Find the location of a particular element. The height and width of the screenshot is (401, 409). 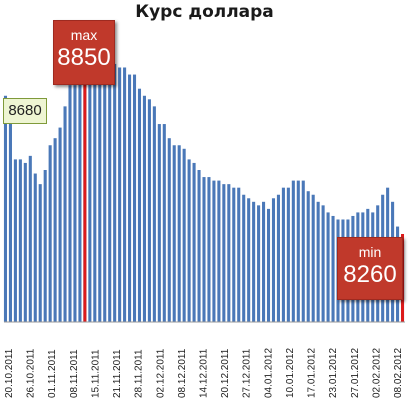

max-callout-value: 8850 is located at coordinates (84, 57).